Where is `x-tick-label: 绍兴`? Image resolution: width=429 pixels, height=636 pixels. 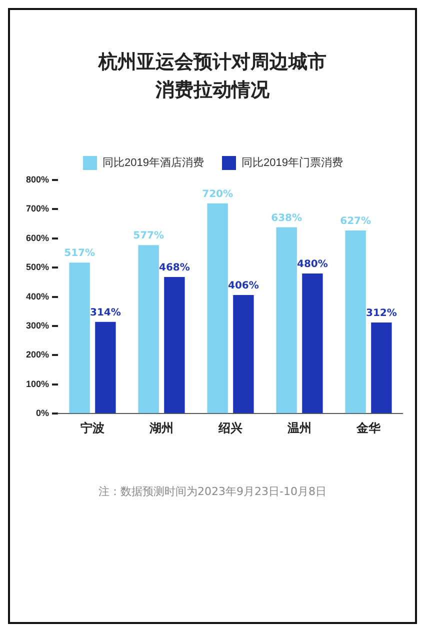
x-tick-label: 绍兴 is located at coordinates (229, 428).